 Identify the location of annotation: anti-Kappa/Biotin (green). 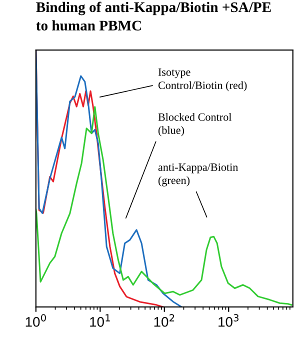
(198, 174).